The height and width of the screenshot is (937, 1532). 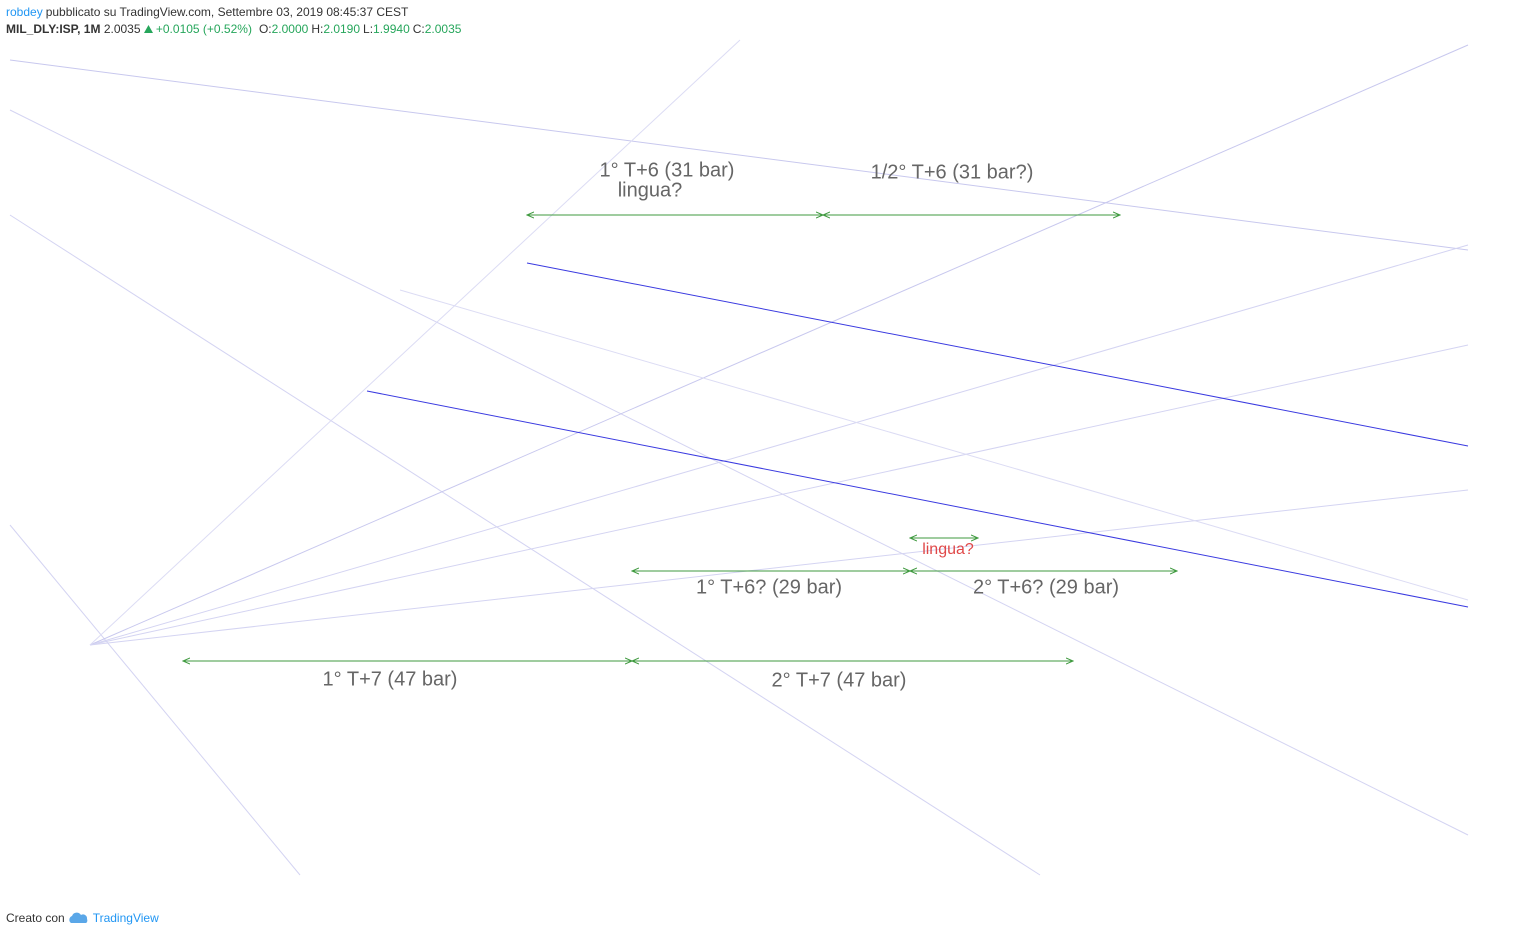 I want to click on footer: Creato con TradingView, so click(x=82, y=918).